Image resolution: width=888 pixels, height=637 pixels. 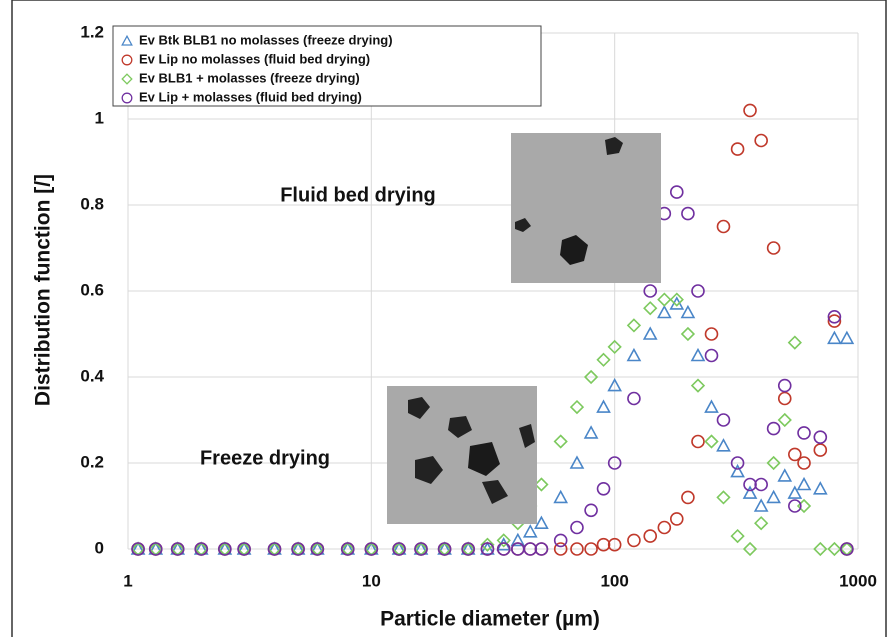 What do you see at coordinates (462, 455) in the screenshot?
I see `inset-photo-freeze` at bounding box center [462, 455].